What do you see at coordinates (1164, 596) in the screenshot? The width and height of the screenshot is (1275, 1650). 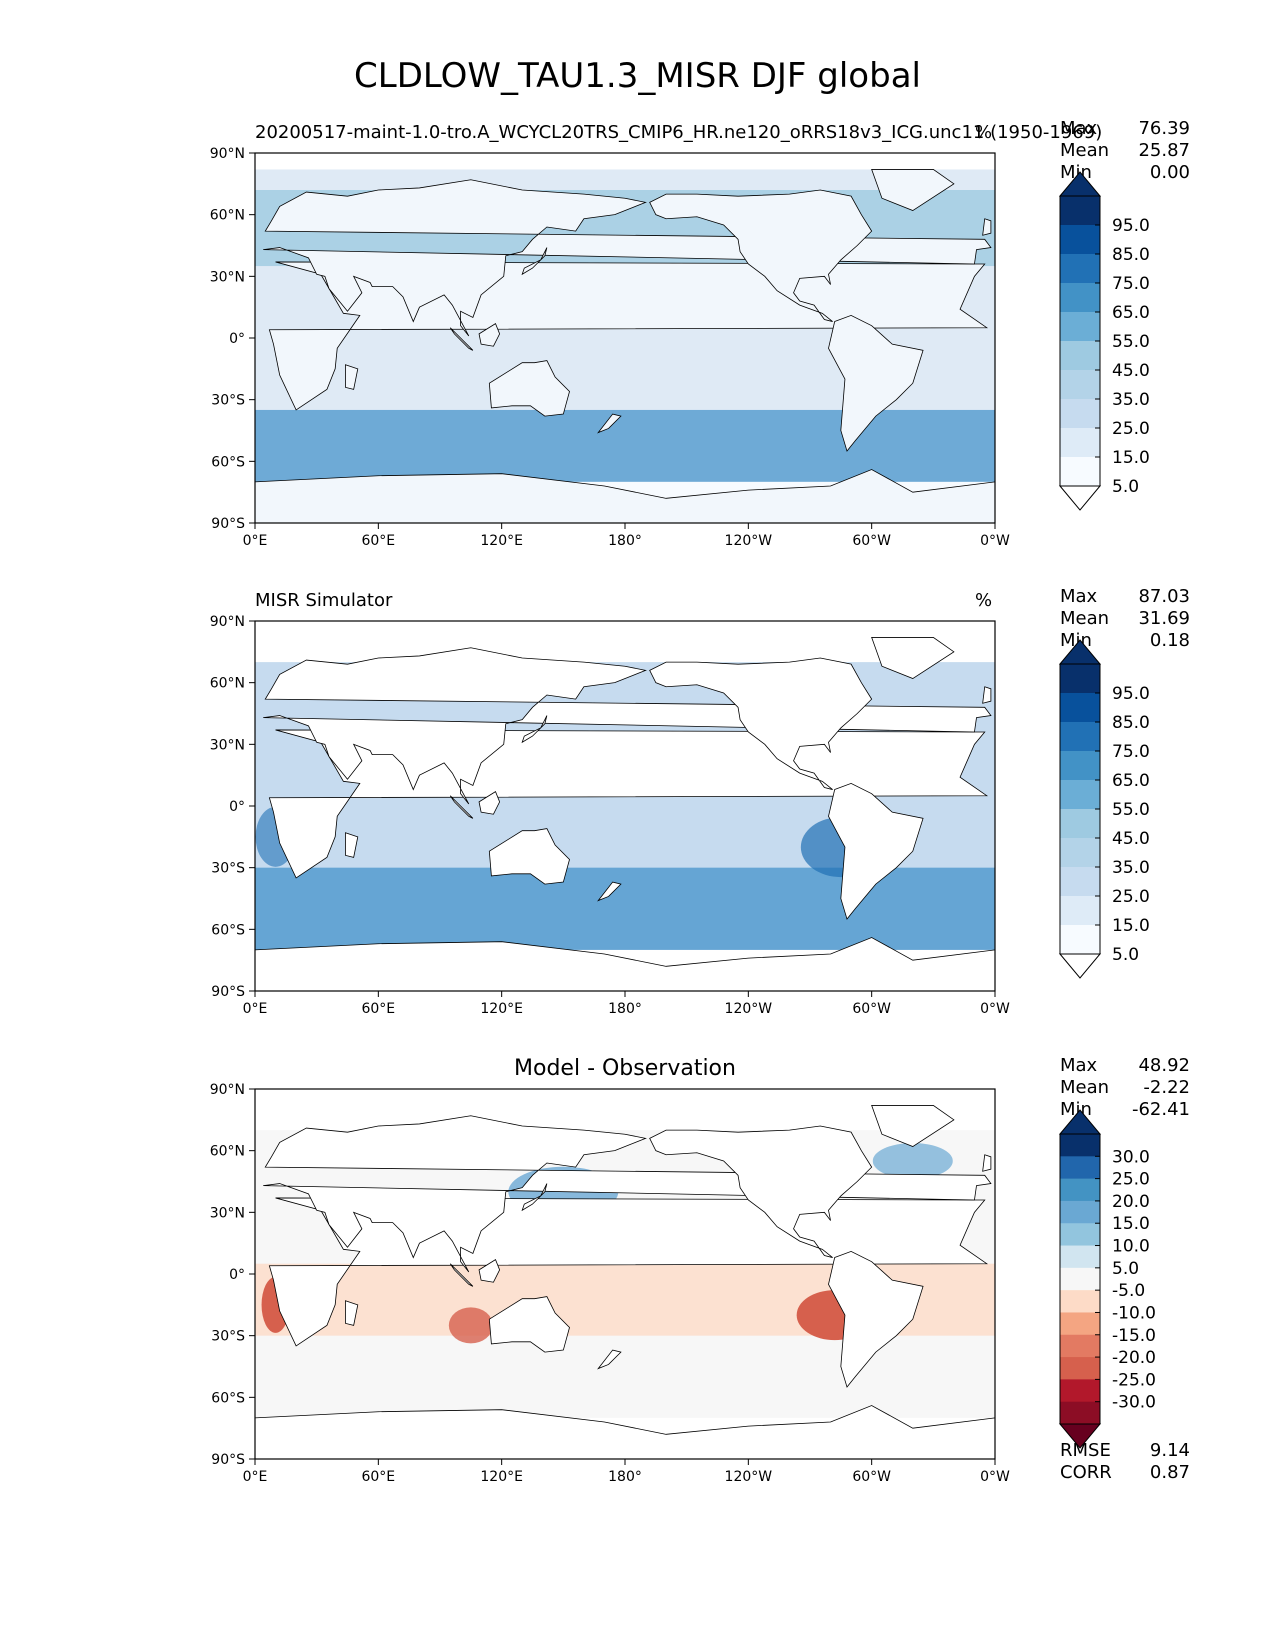 I see `stat-value: 87.03` at bounding box center [1164, 596].